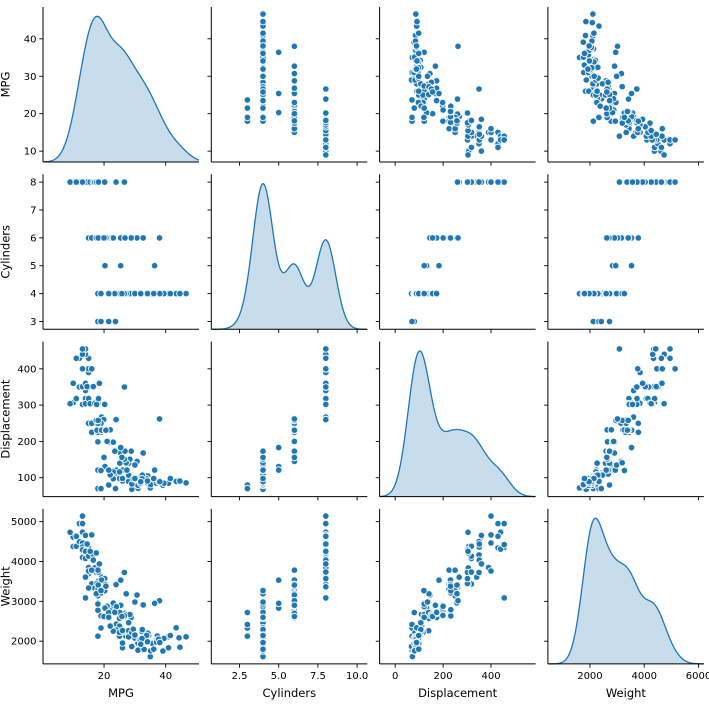  Describe the element at coordinates (395, 676) in the screenshot. I see `x-tick-label: 0` at that location.